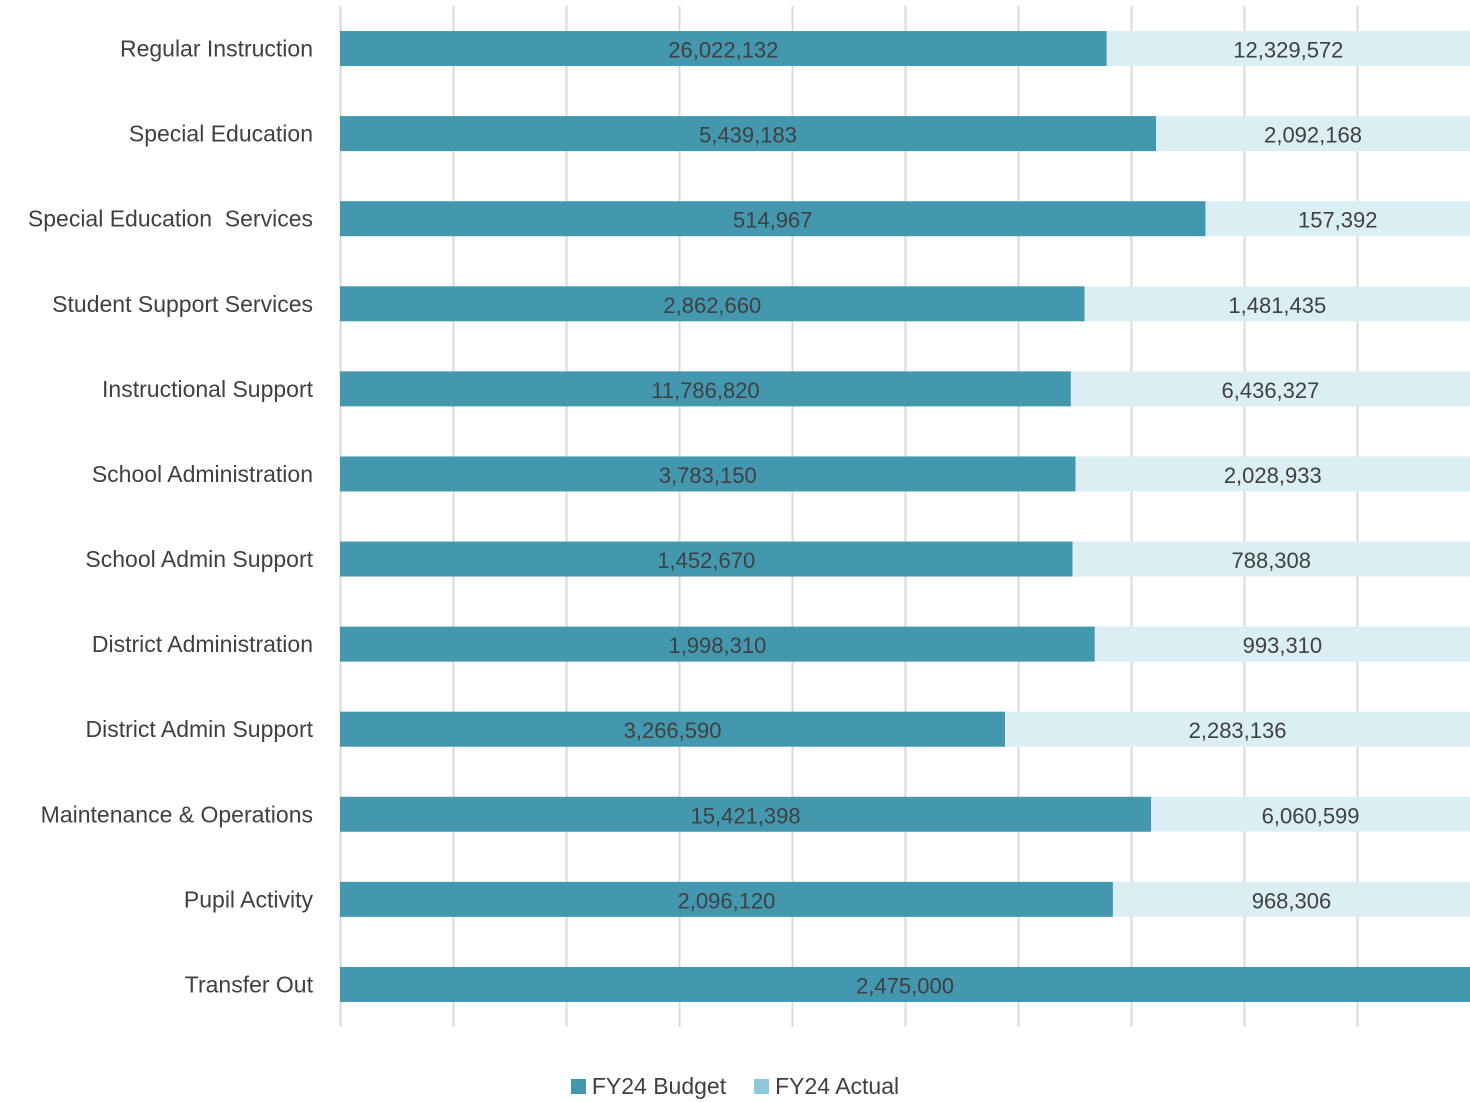  I want to click on data-label-actual: 788,308, so click(1271, 560).